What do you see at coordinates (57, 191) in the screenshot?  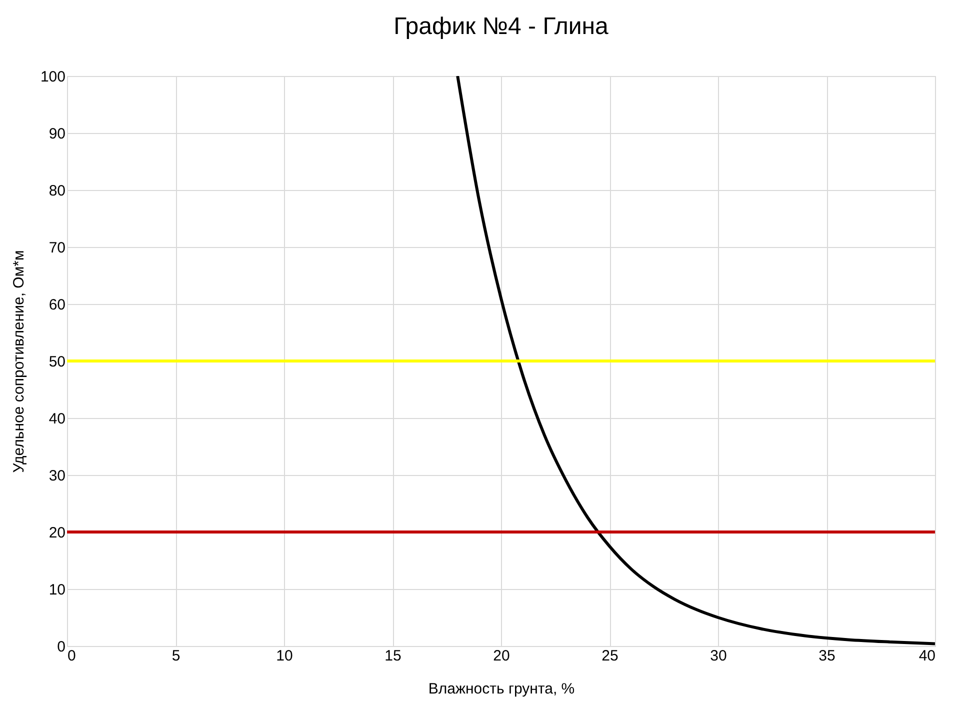 I see `y-tick-label: 80` at bounding box center [57, 191].